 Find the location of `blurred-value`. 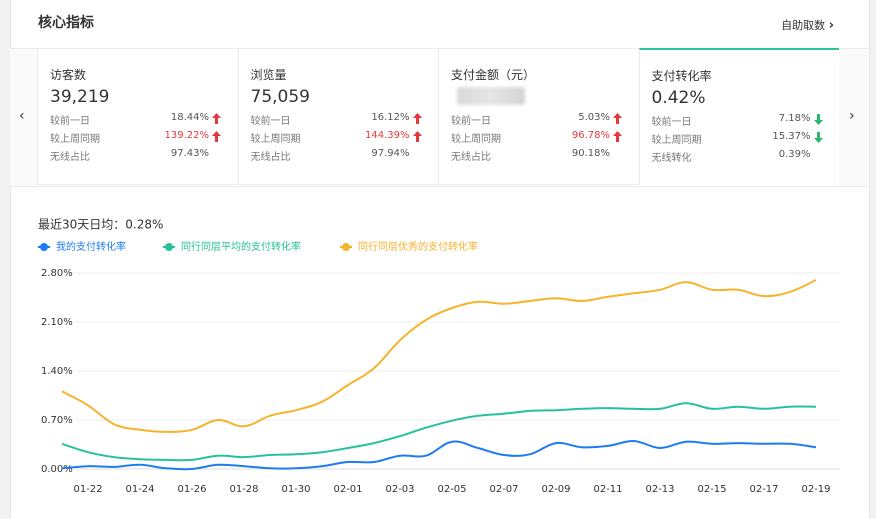

blurred-value is located at coordinates (491, 96).